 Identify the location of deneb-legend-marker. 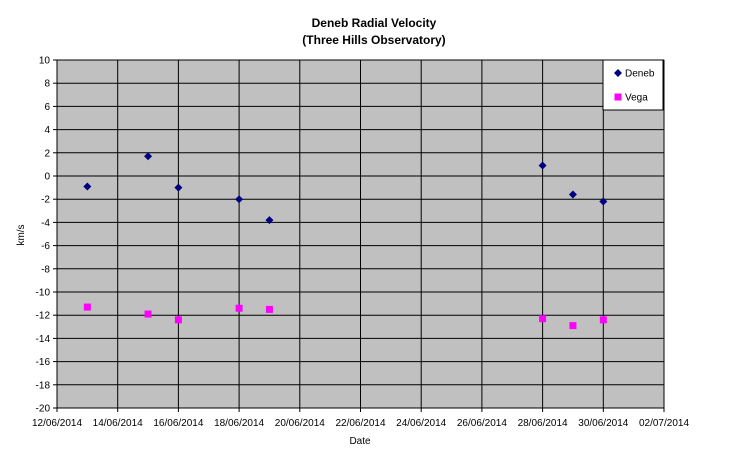
(618, 73).